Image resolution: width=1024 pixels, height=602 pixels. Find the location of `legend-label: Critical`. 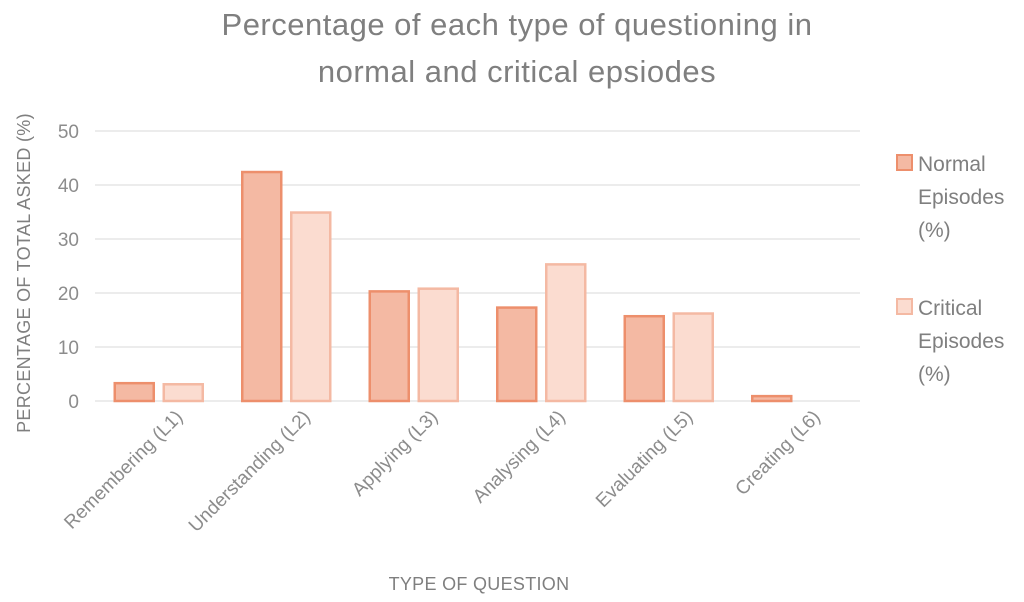

legend-label: Critical is located at coordinates (950, 308).